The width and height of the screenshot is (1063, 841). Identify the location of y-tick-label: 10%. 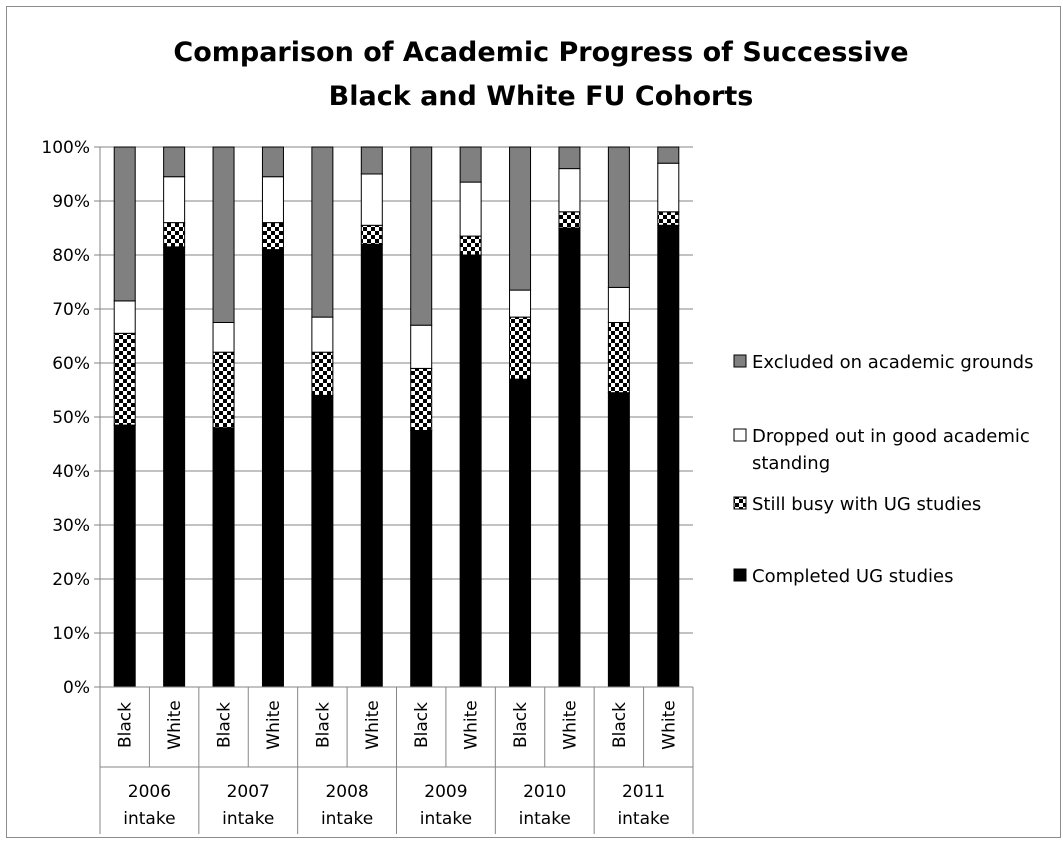
(71, 634).